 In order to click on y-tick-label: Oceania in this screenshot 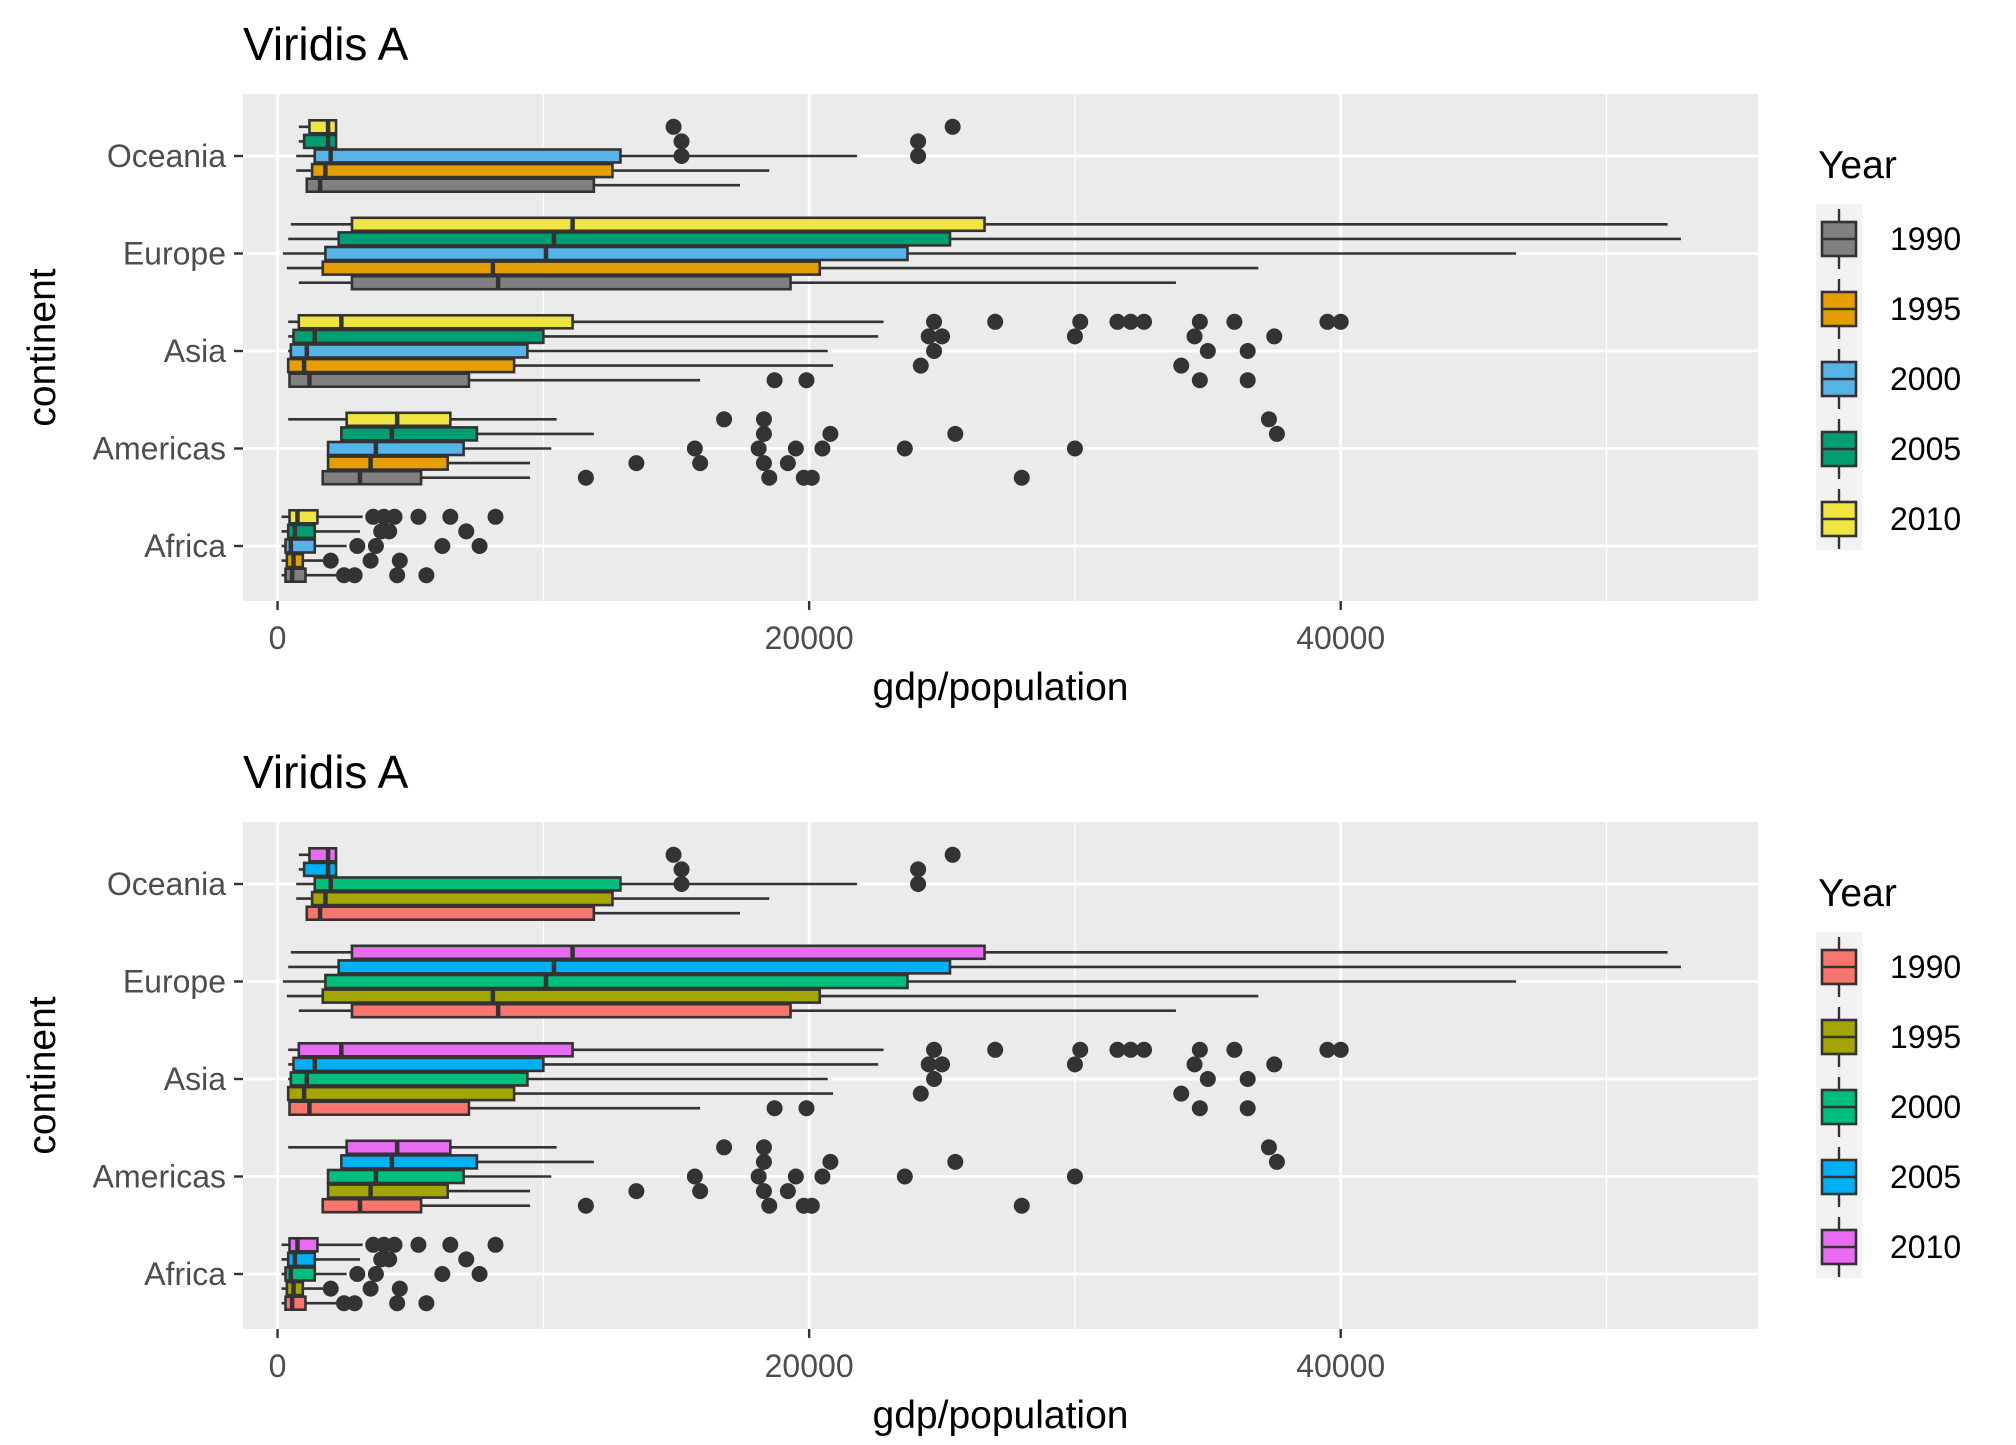, I will do `click(166, 156)`.